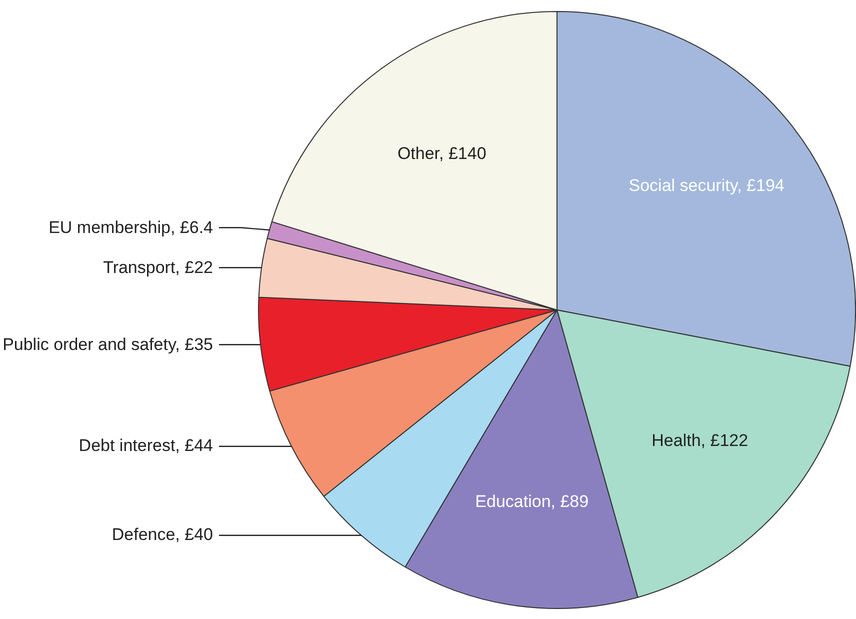 Image resolution: width=856 pixels, height=619 pixels. Describe the element at coordinates (161, 535) in the screenshot. I see `slice-label: Defence, £40` at that location.